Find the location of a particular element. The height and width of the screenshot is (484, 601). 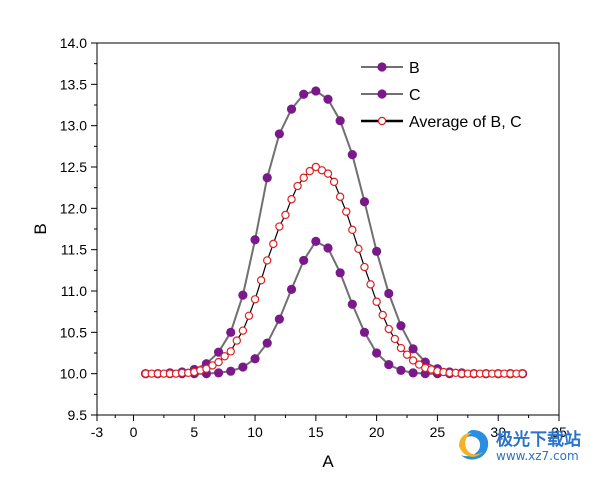

x-tick-label: 5 is located at coordinates (194, 432).